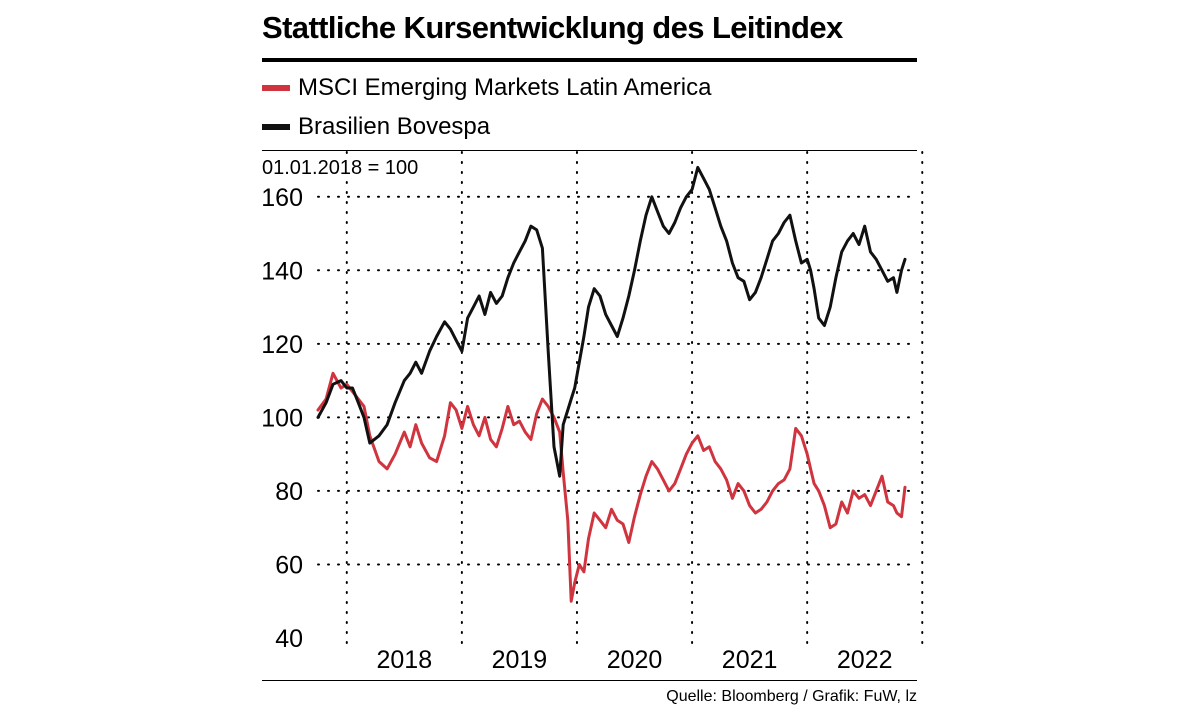 This screenshot has height=713, width=1179. I want to click on y-tick-label-100: 100, so click(282, 418).